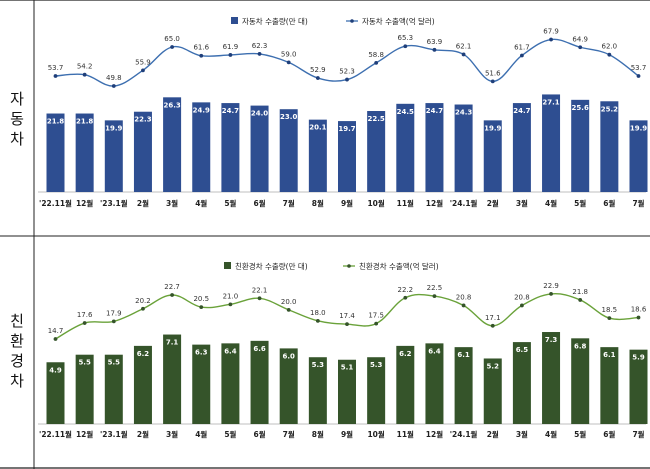 This screenshot has width=650, height=469. I want to click on bar-value-label: 6.8, so click(580, 346).